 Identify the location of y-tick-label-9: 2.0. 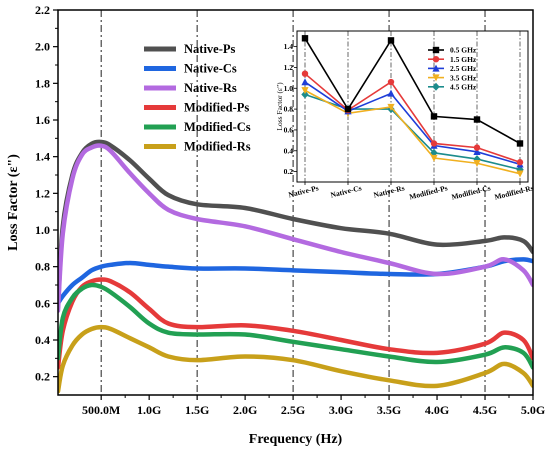
(42, 47).